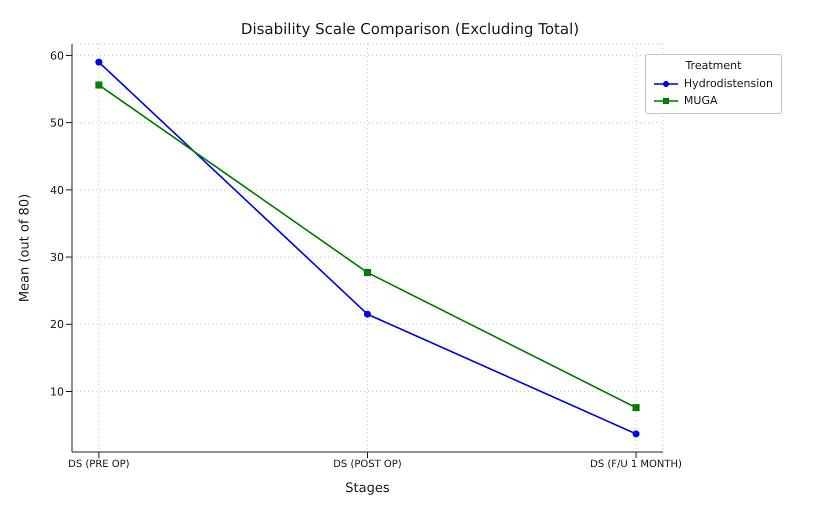 The height and width of the screenshot is (518, 820). What do you see at coordinates (99, 464) in the screenshot?
I see `x-tick-label: DS (PRE OP)` at bounding box center [99, 464].